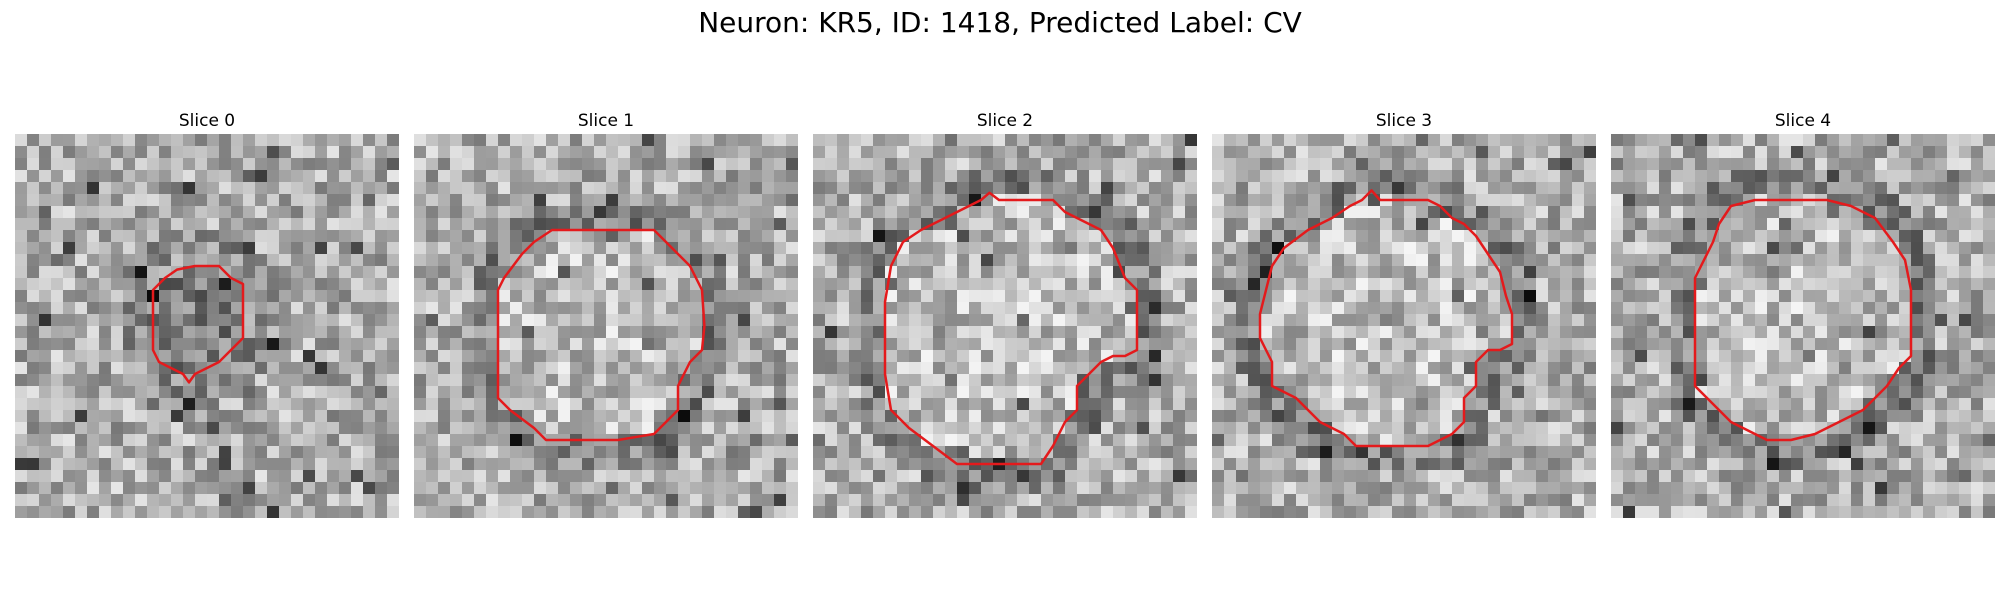 This screenshot has width=2000, height=600. I want to click on slice-panel-0: Slice 0, so click(207, 313).